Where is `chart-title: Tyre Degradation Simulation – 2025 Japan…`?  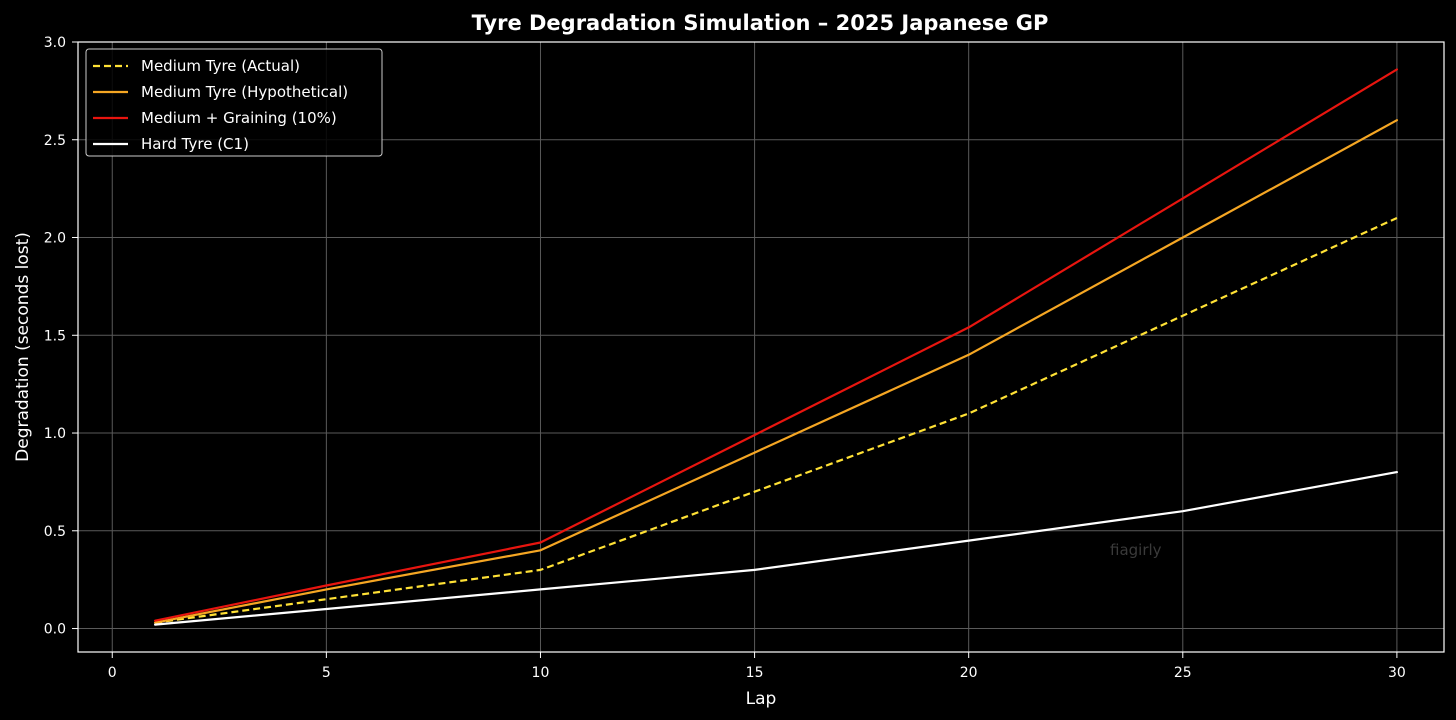
chart-title: Tyre Degradation Simulation – 2025 Japan… is located at coordinates (760, 23).